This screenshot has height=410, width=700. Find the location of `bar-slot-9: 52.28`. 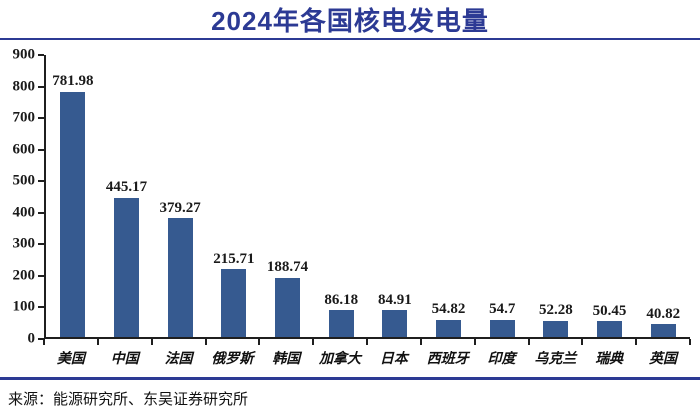

bar-slot-9: 52.28 is located at coordinates (556, 196).